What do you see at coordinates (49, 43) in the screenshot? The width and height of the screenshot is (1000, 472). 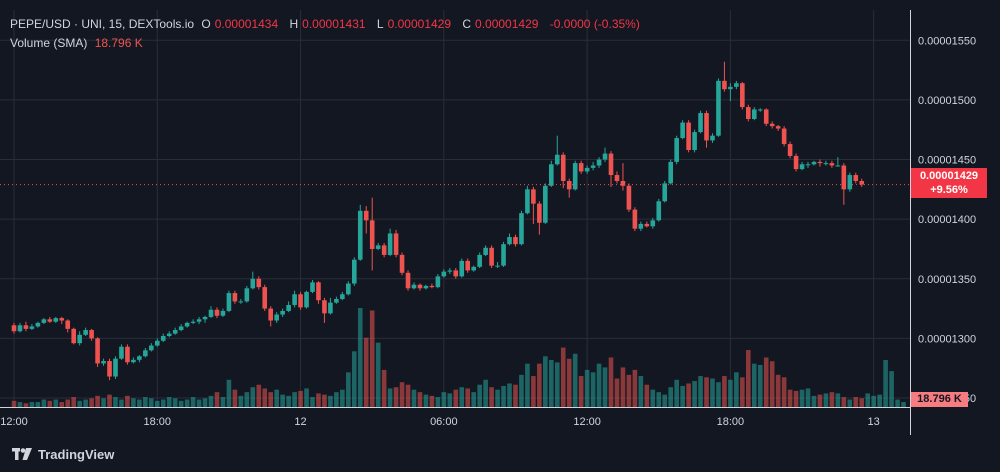 I see `volume-indicator-label: Volume (SMA)` at bounding box center [49, 43].